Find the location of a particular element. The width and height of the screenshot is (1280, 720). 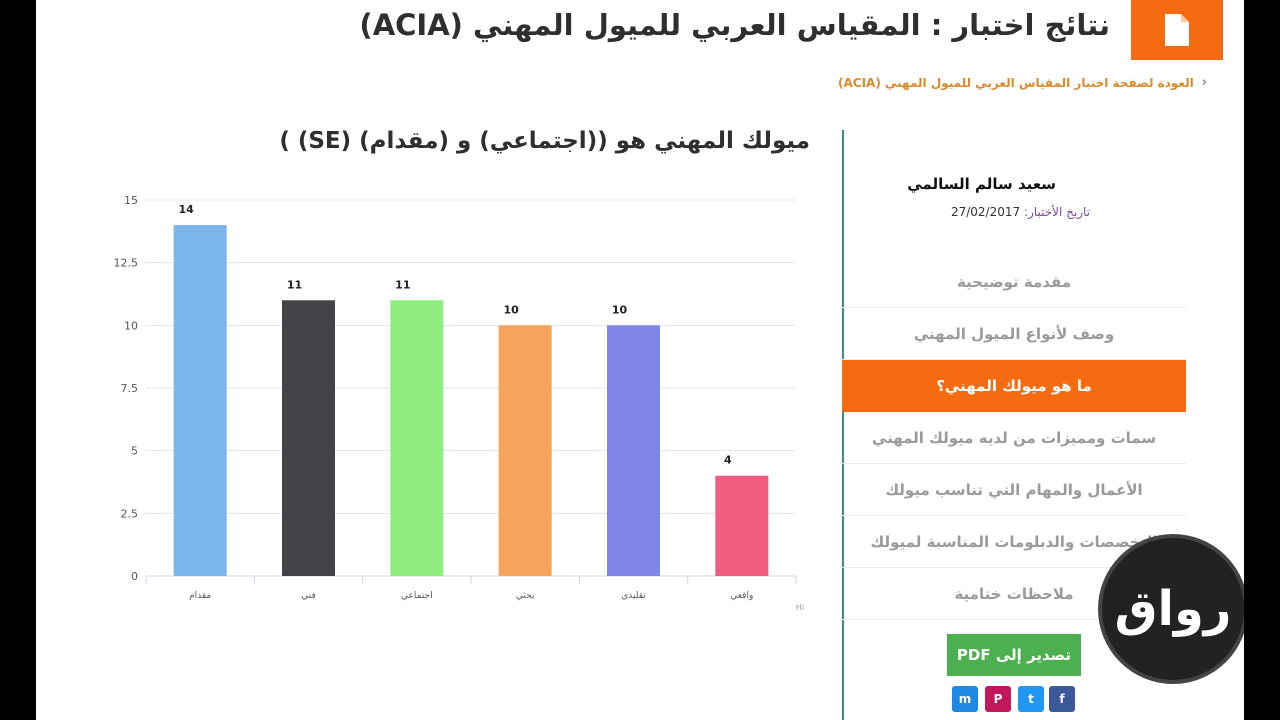

sidebar-menu-item-4: سمات ومميزات من لديه ميولك المهني is located at coordinates (1014, 438).